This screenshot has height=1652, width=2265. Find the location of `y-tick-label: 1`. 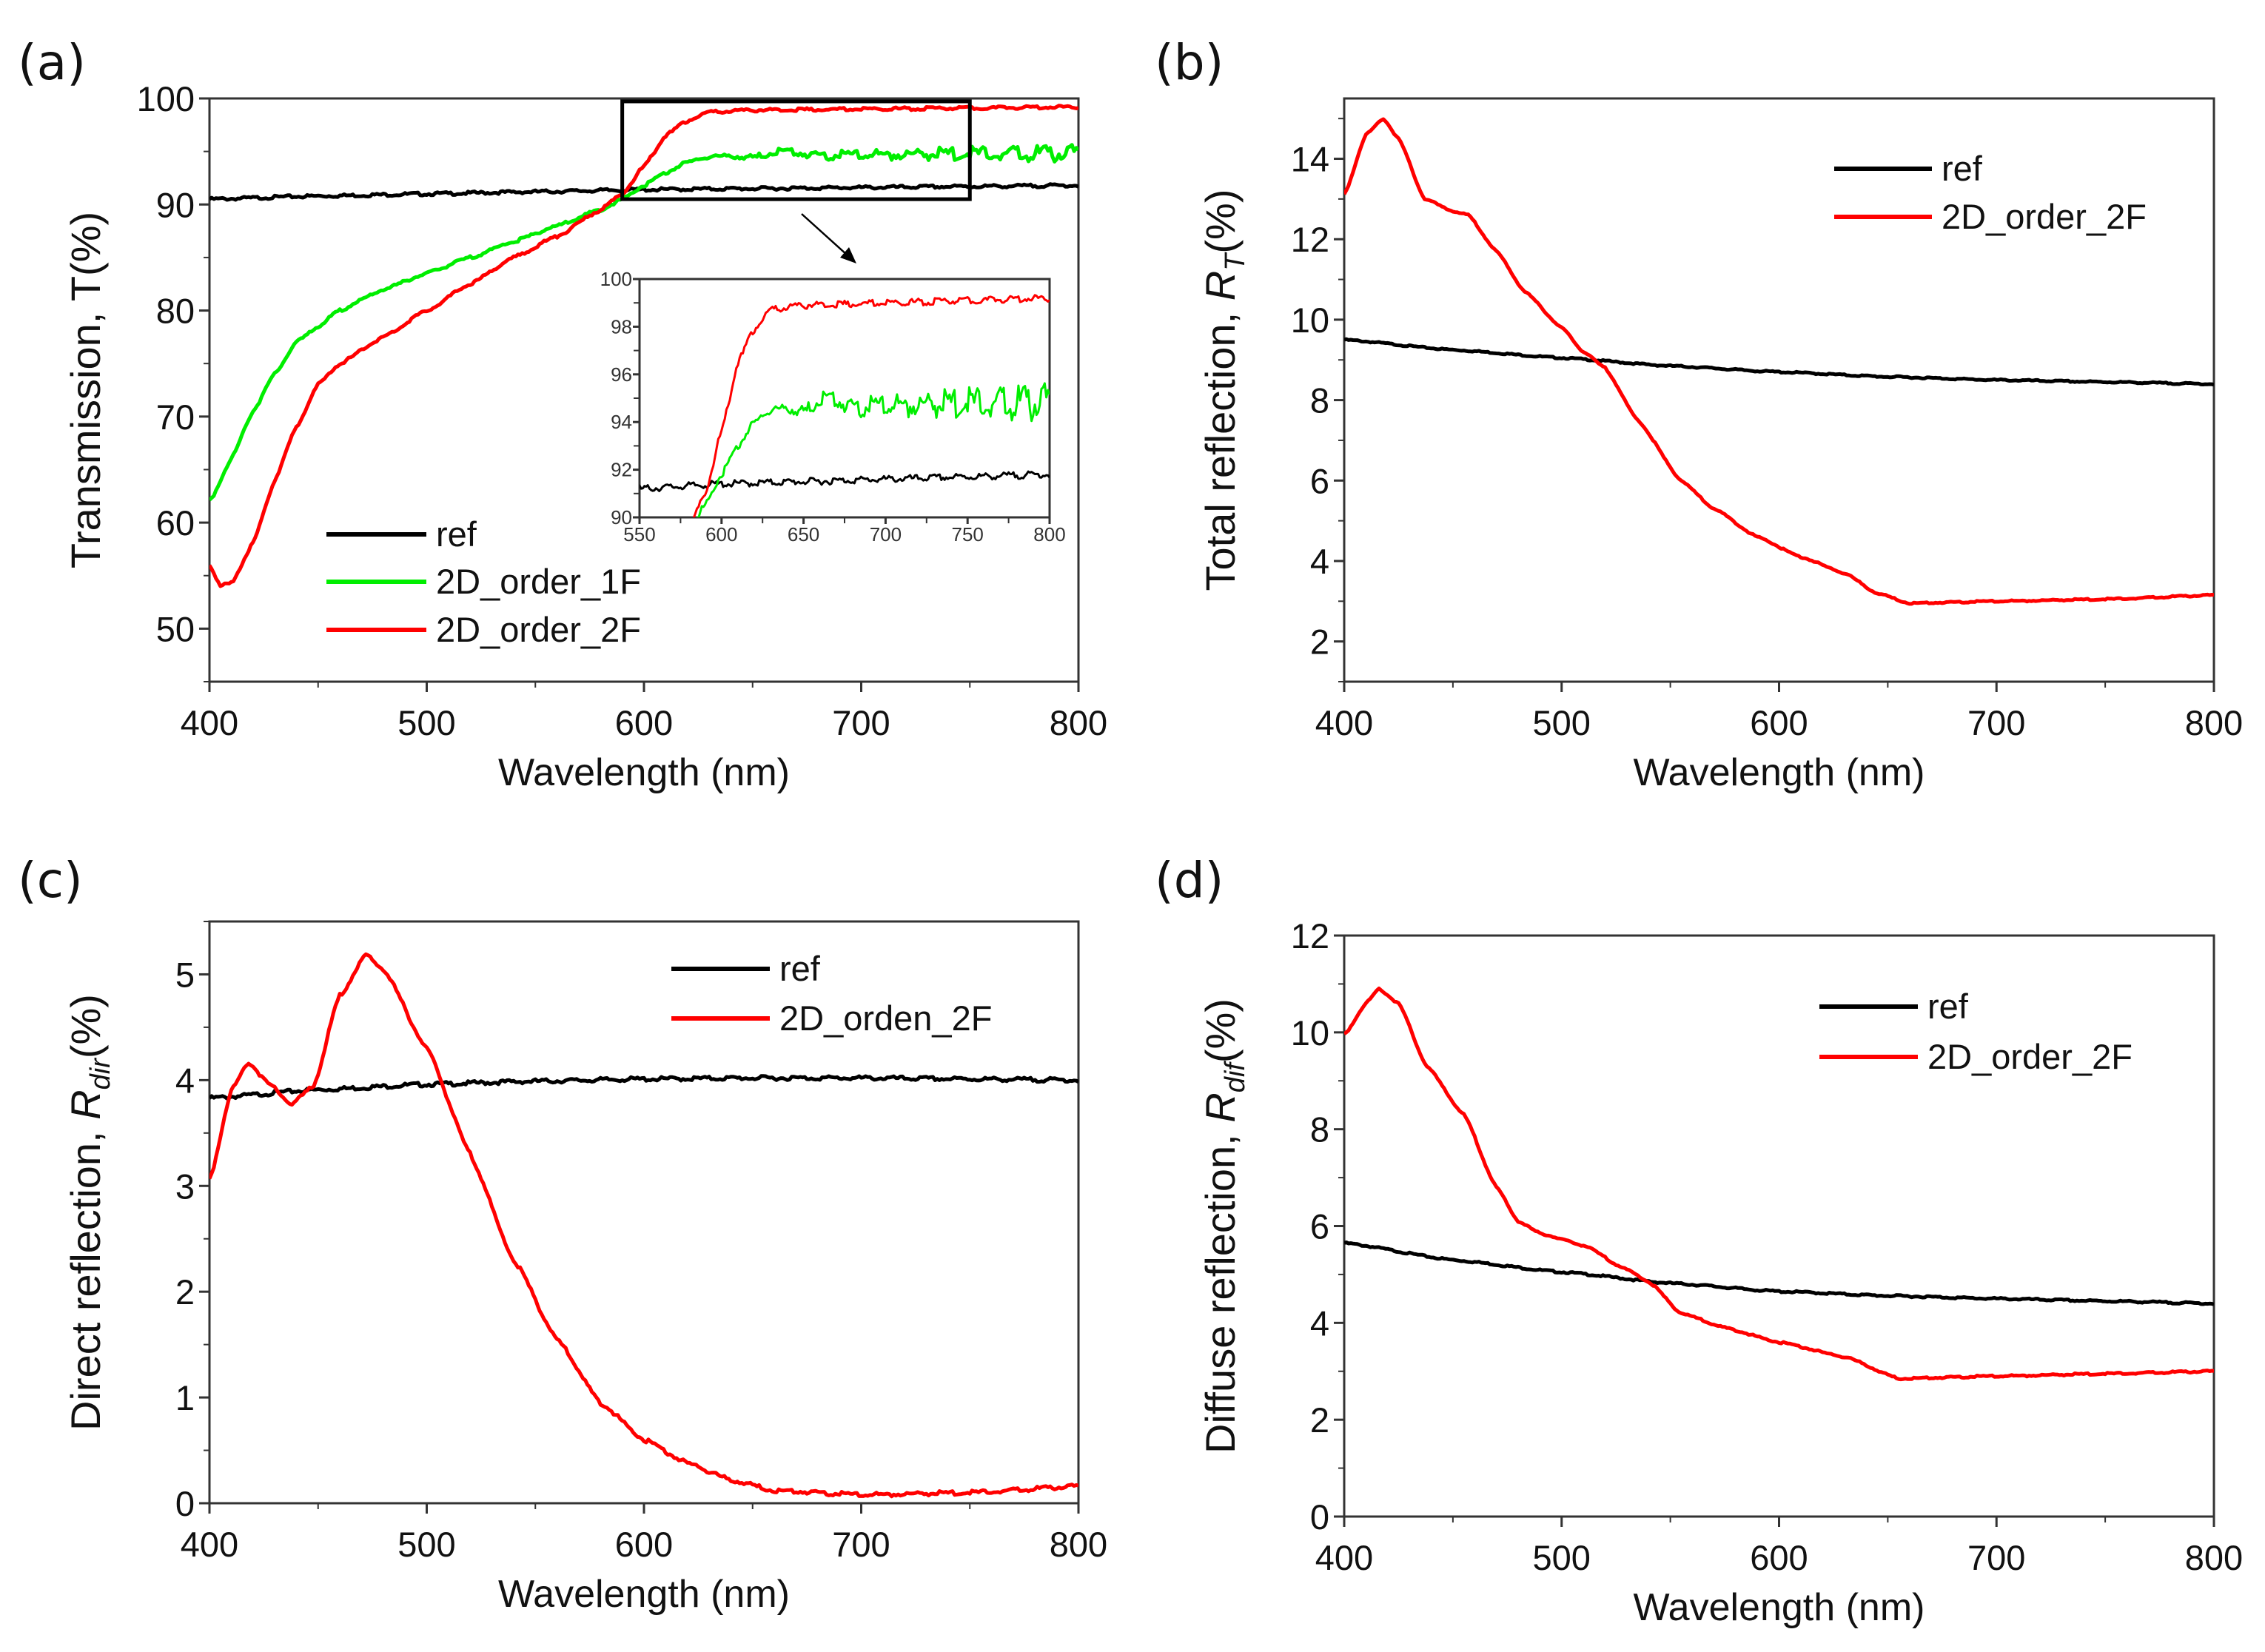

y-tick-label: 1 is located at coordinates (185, 1397).